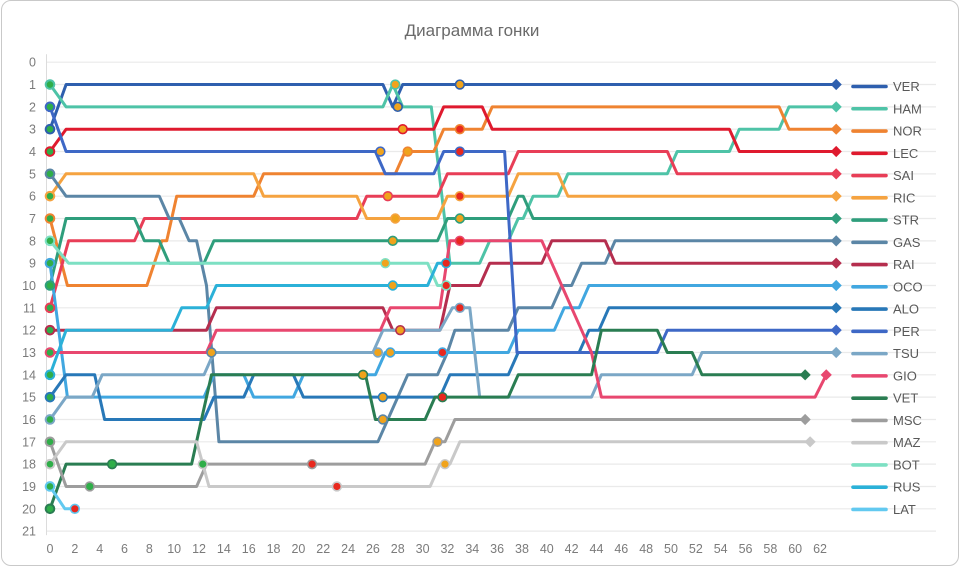  I want to click on x-tick-42: 42, so click(572, 549).